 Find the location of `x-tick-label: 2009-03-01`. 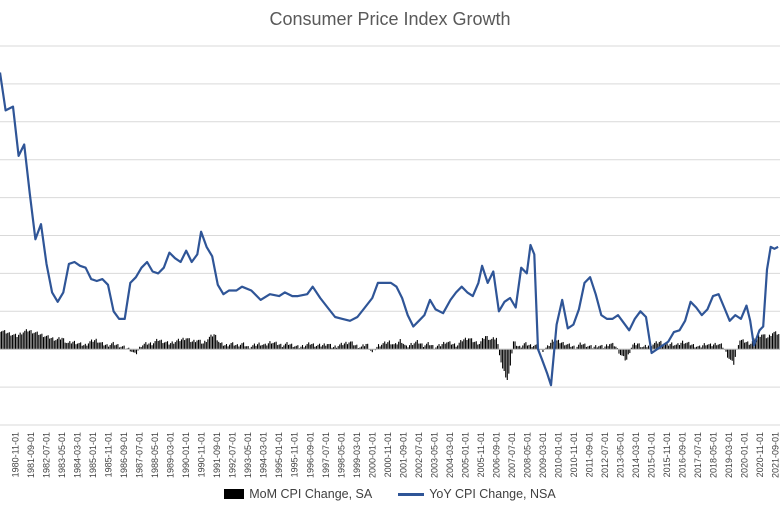

x-tick-label: 2009-03-01 is located at coordinates (543, 455).